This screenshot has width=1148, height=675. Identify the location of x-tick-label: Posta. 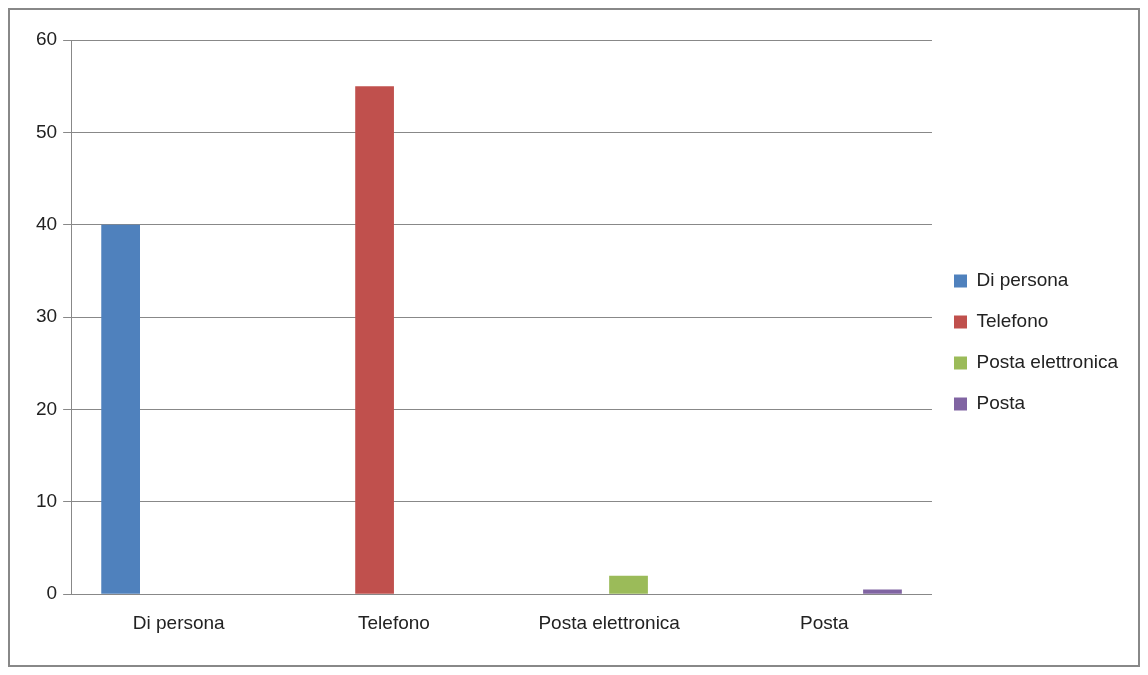
(825, 622).